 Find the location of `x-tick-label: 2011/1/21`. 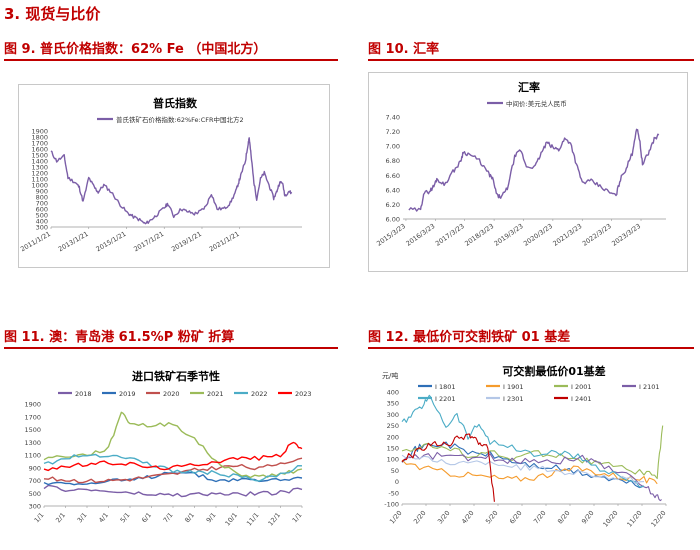

x-tick-label: 2011/1/21 is located at coordinates (35, 242).